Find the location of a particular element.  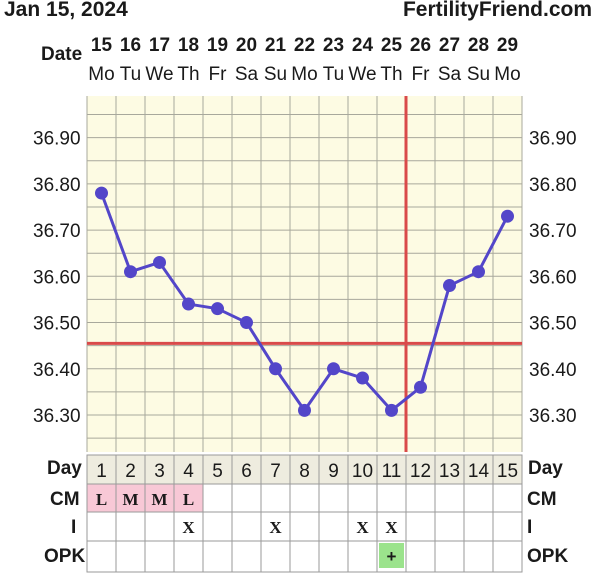

date-label: 16 is located at coordinates (130, 45).